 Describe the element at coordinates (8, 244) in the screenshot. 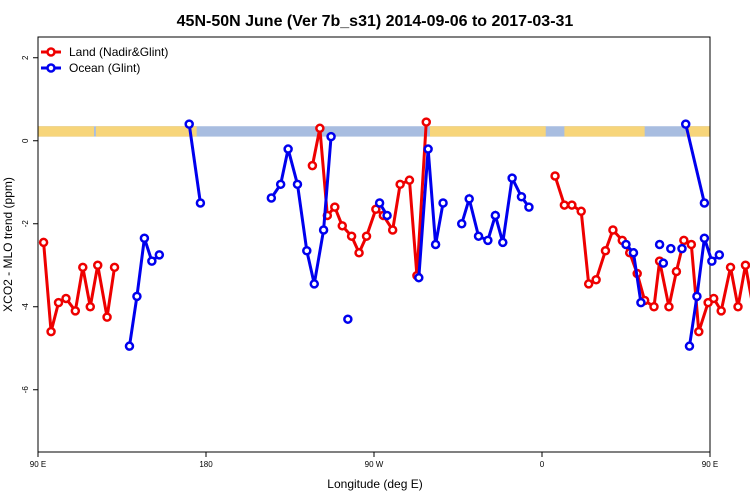

I see `y-axis-label: XCO2 - MLO trend (ppm)` at that location.